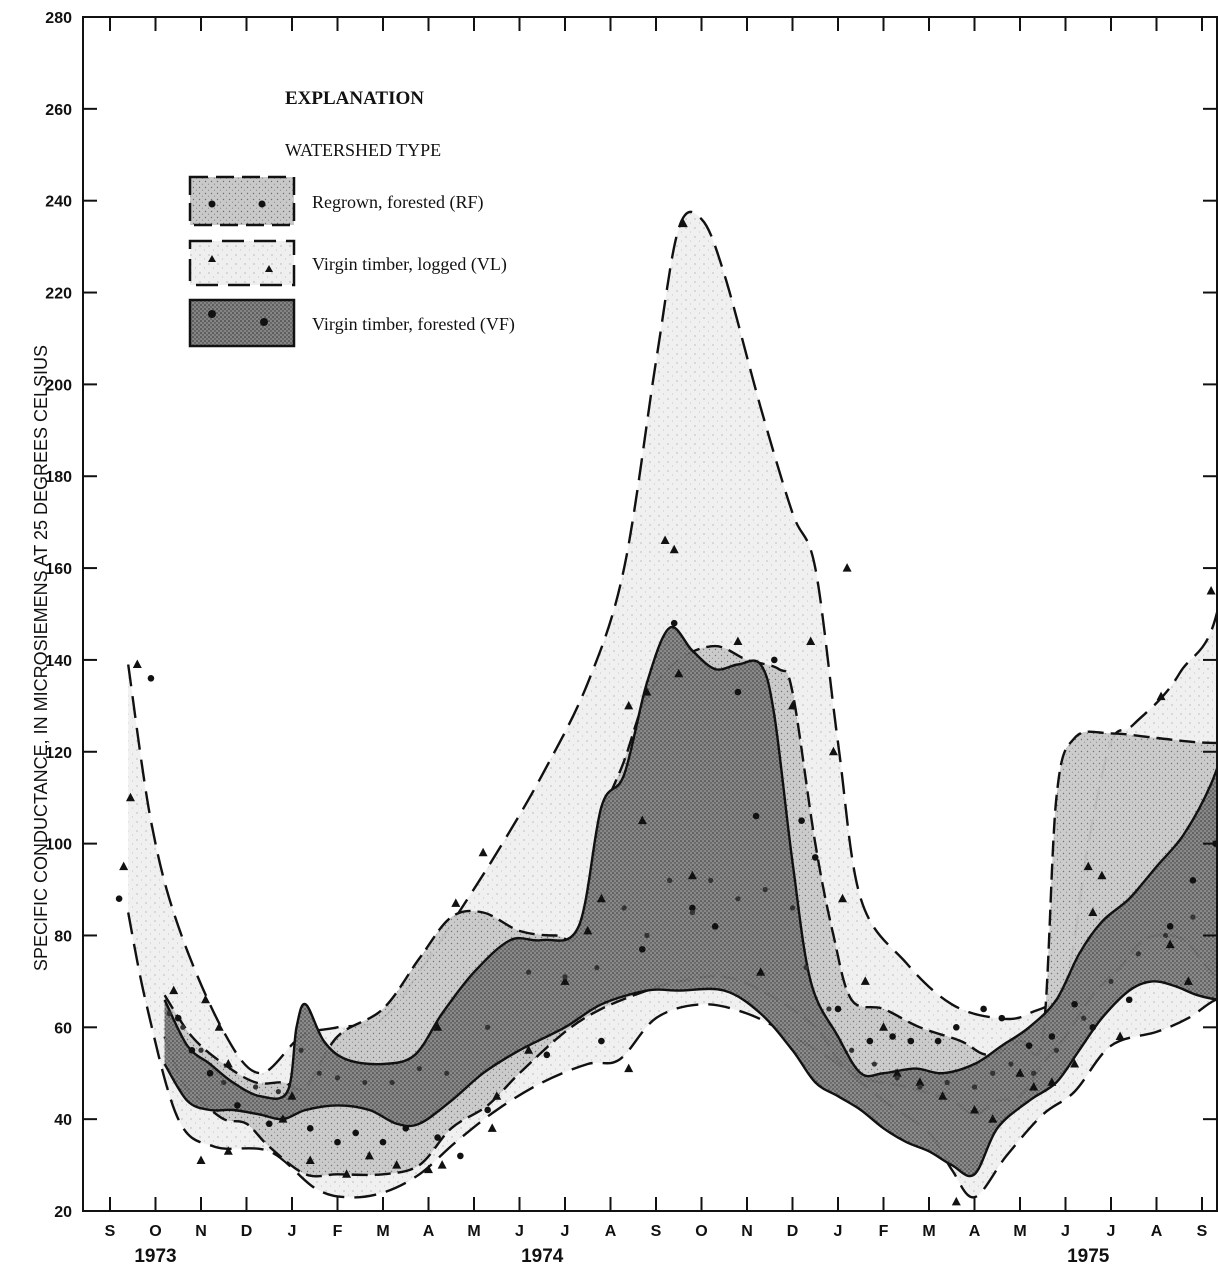 This screenshot has width=1218, height=1268. What do you see at coordinates (397, 202) in the screenshot?
I see `legend-label-rf: Regrown, forested (RF)` at bounding box center [397, 202].